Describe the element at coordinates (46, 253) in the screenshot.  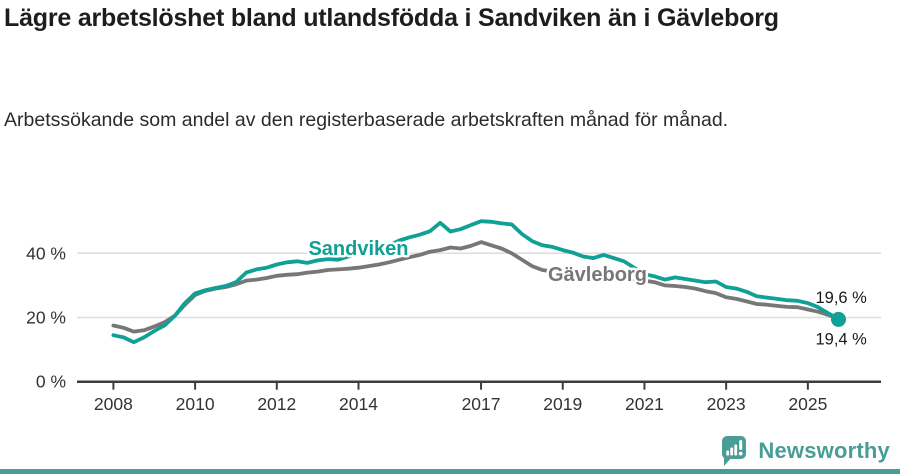
I see `y-tick-label: 40 %` at that location.